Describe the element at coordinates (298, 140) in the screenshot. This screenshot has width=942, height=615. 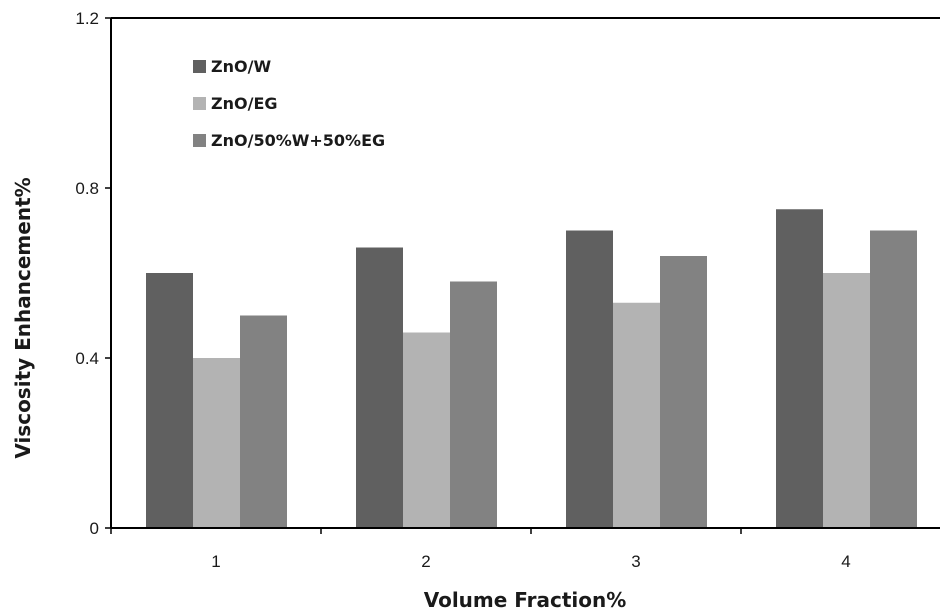
I see `legend-label: ZnO/50%W+50%EG` at that location.